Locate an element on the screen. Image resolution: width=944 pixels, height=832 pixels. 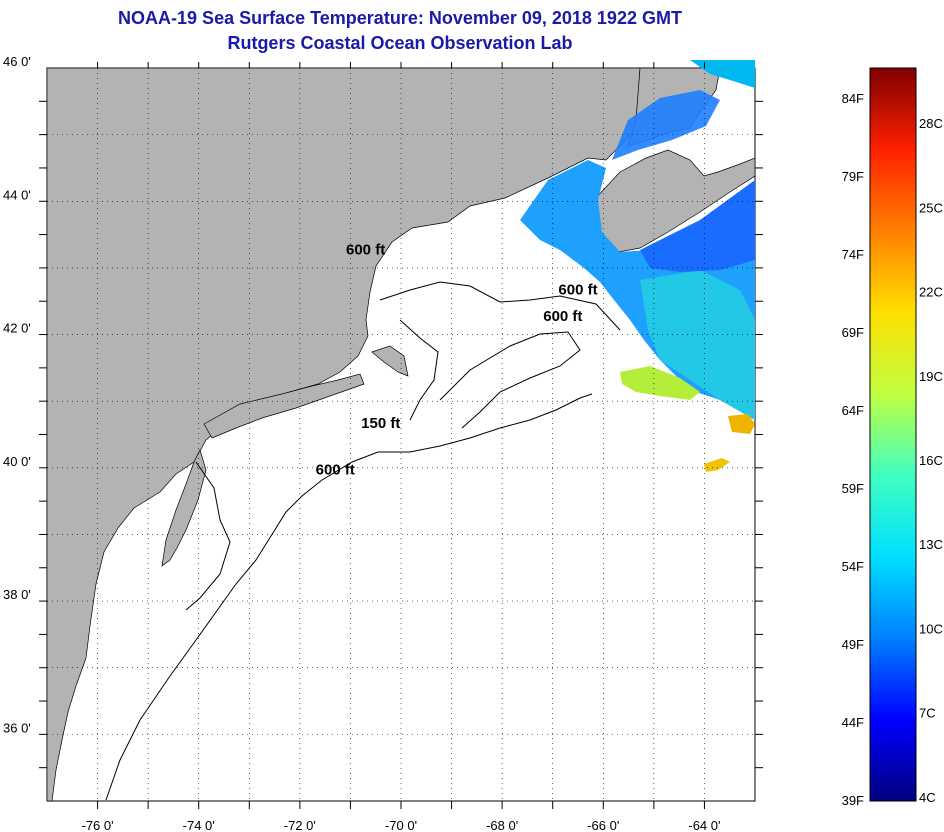
colorbar-f-label: 49F is located at coordinates (853, 644).